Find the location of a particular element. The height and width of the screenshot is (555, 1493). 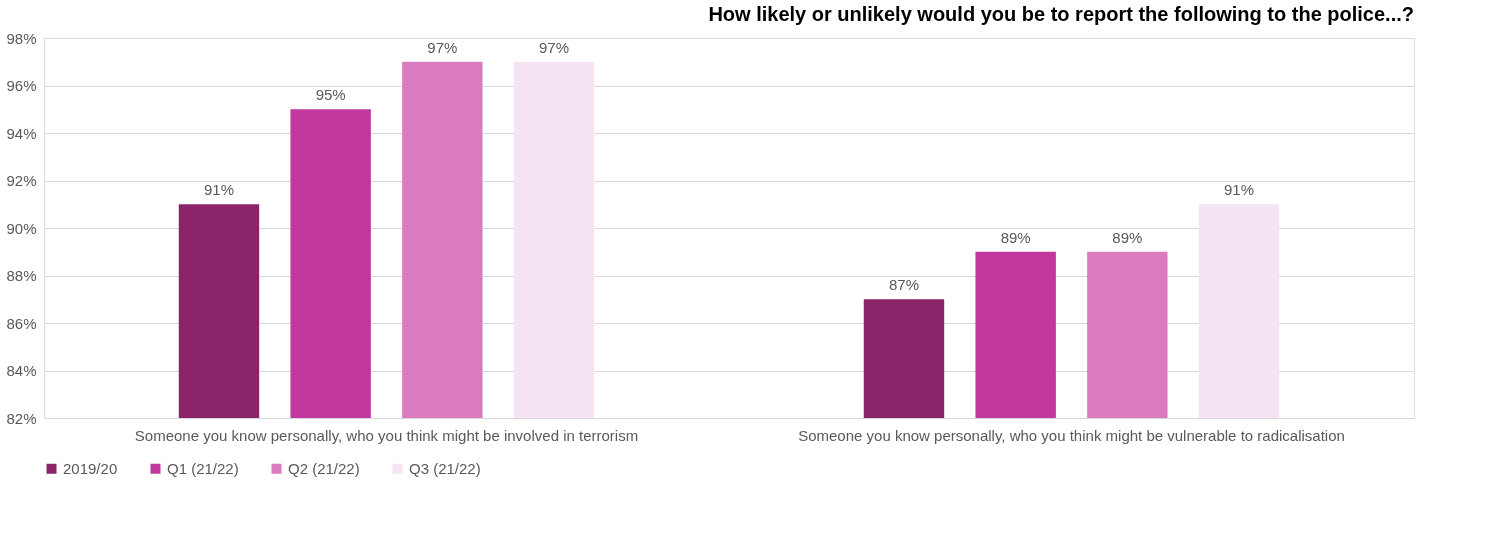

data-label: 87% is located at coordinates (903, 285).